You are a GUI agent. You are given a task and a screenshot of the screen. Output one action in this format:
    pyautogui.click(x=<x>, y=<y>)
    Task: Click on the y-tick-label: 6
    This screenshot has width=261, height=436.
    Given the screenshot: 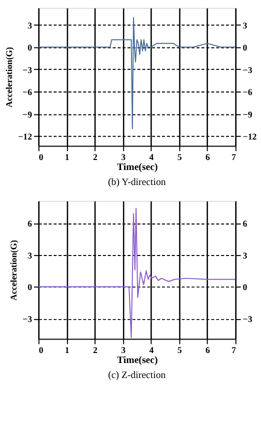 What is the action you would take?
    pyautogui.click(x=30, y=223)
    